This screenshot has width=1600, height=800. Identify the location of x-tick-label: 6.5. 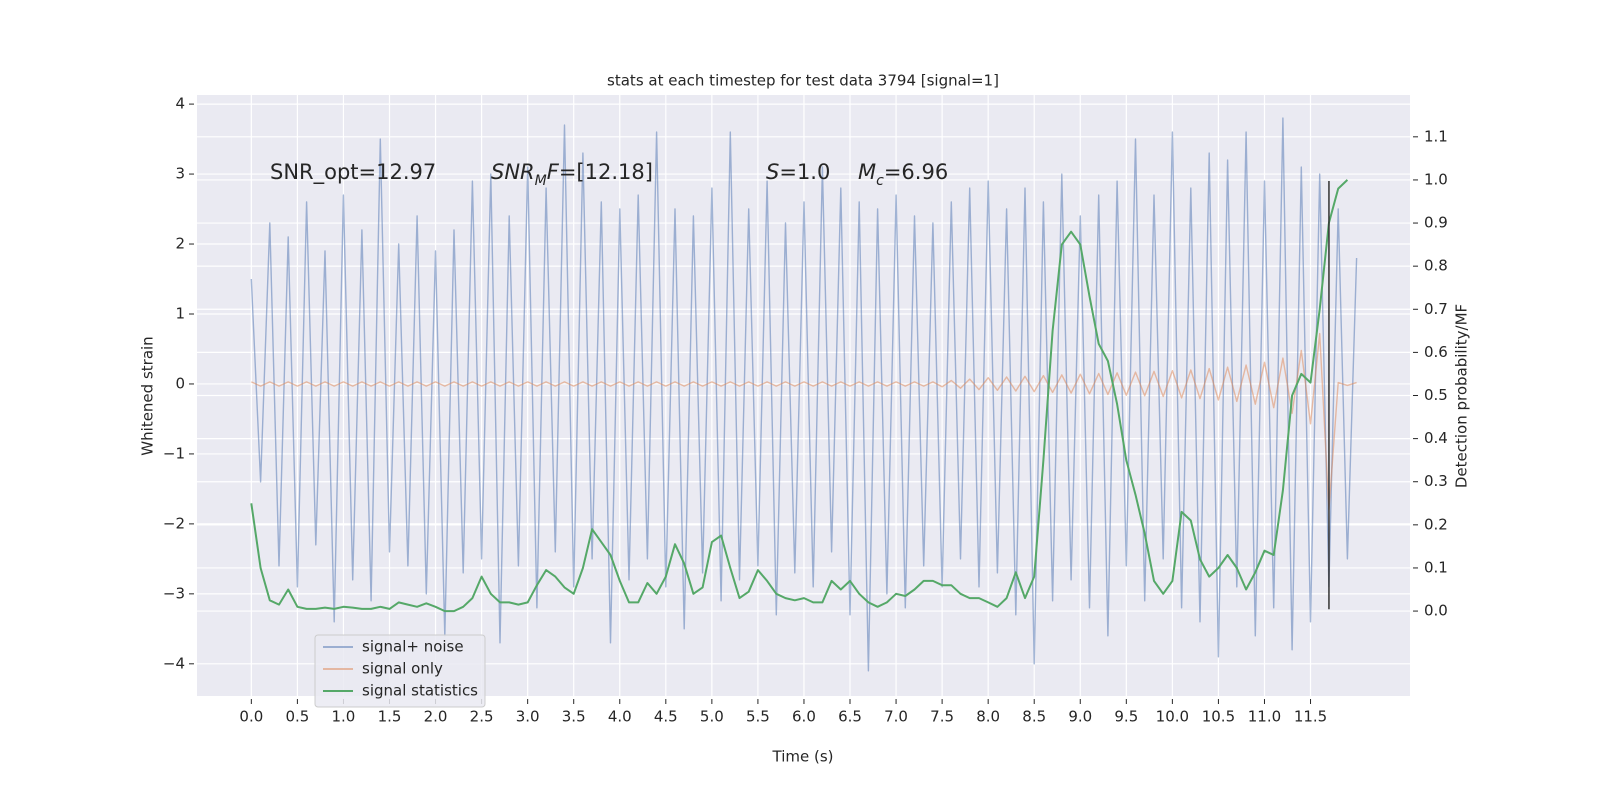
(850, 717).